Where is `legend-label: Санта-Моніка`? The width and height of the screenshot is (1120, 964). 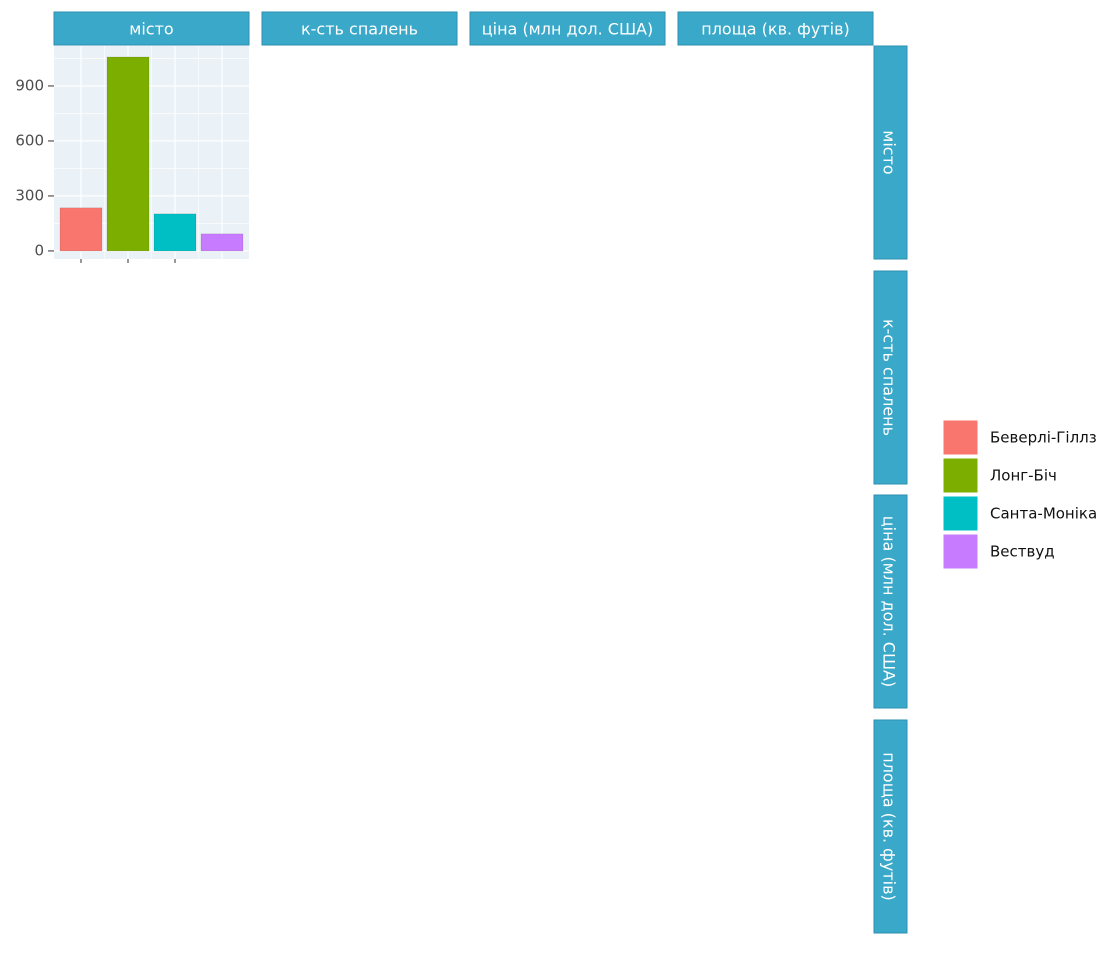
legend-label: Санта-Моніка is located at coordinates (1043, 514).